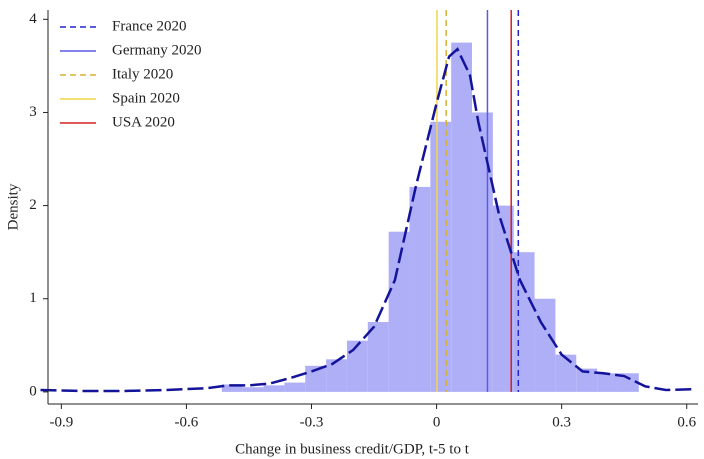 The width and height of the screenshot is (704, 459). What do you see at coordinates (146, 98) in the screenshot?
I see `legend-label: Spain 2020` at bounding box center [146, 98].